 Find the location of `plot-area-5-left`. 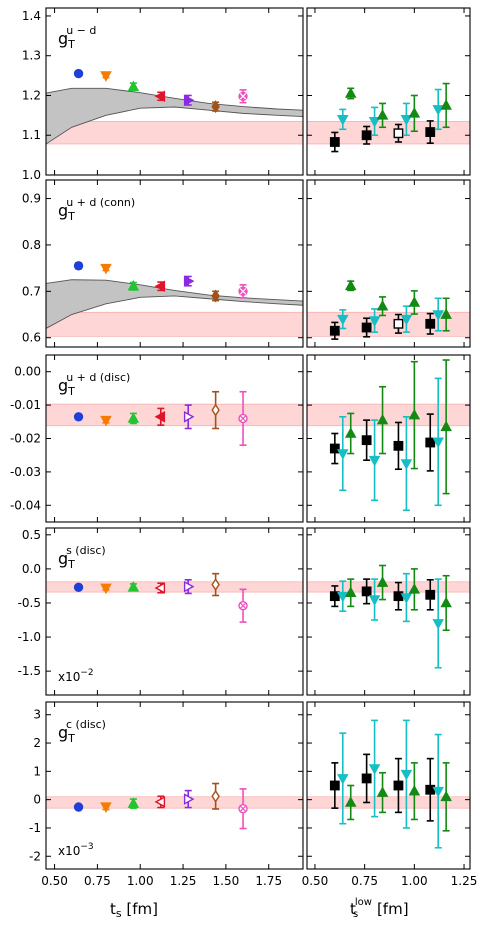

plot-area-5-left is located at coordinates (174, 806).